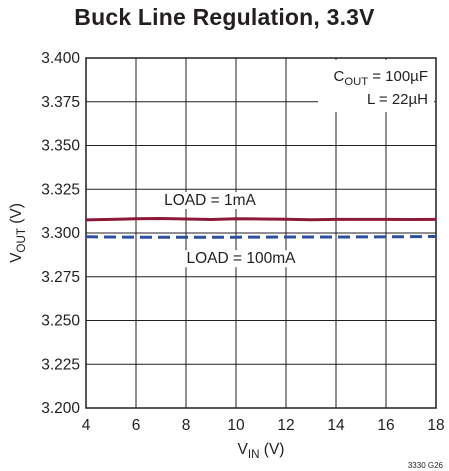 This screenshot has height=471, width=449. What do you see at coordinates (261, 219) in the screenshot?
I see `series-line-load-1ma` at bounding box center [261, 219].